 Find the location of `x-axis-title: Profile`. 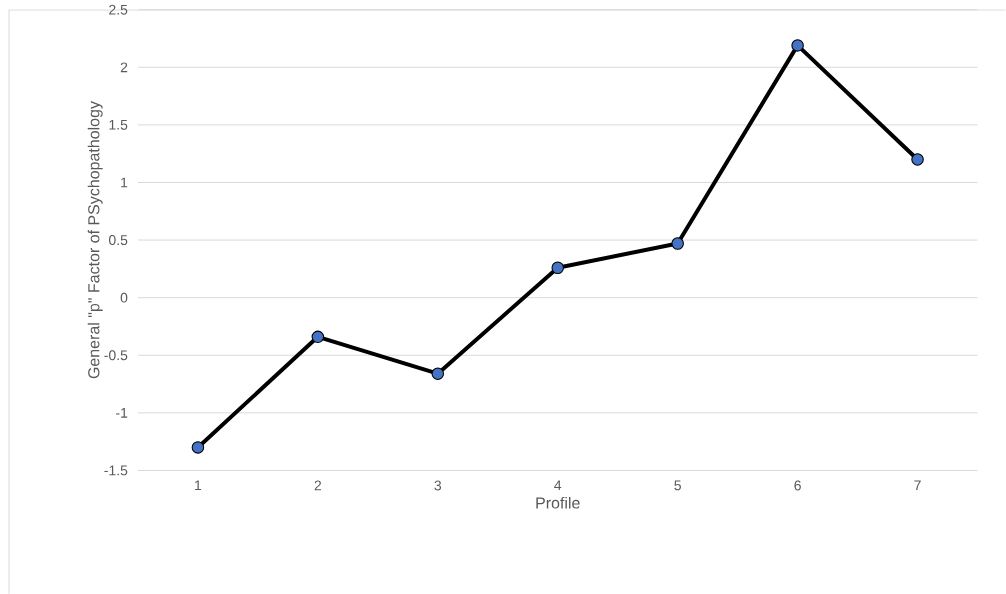

x-axis-title: Profile is located at coordinates (558, 502).